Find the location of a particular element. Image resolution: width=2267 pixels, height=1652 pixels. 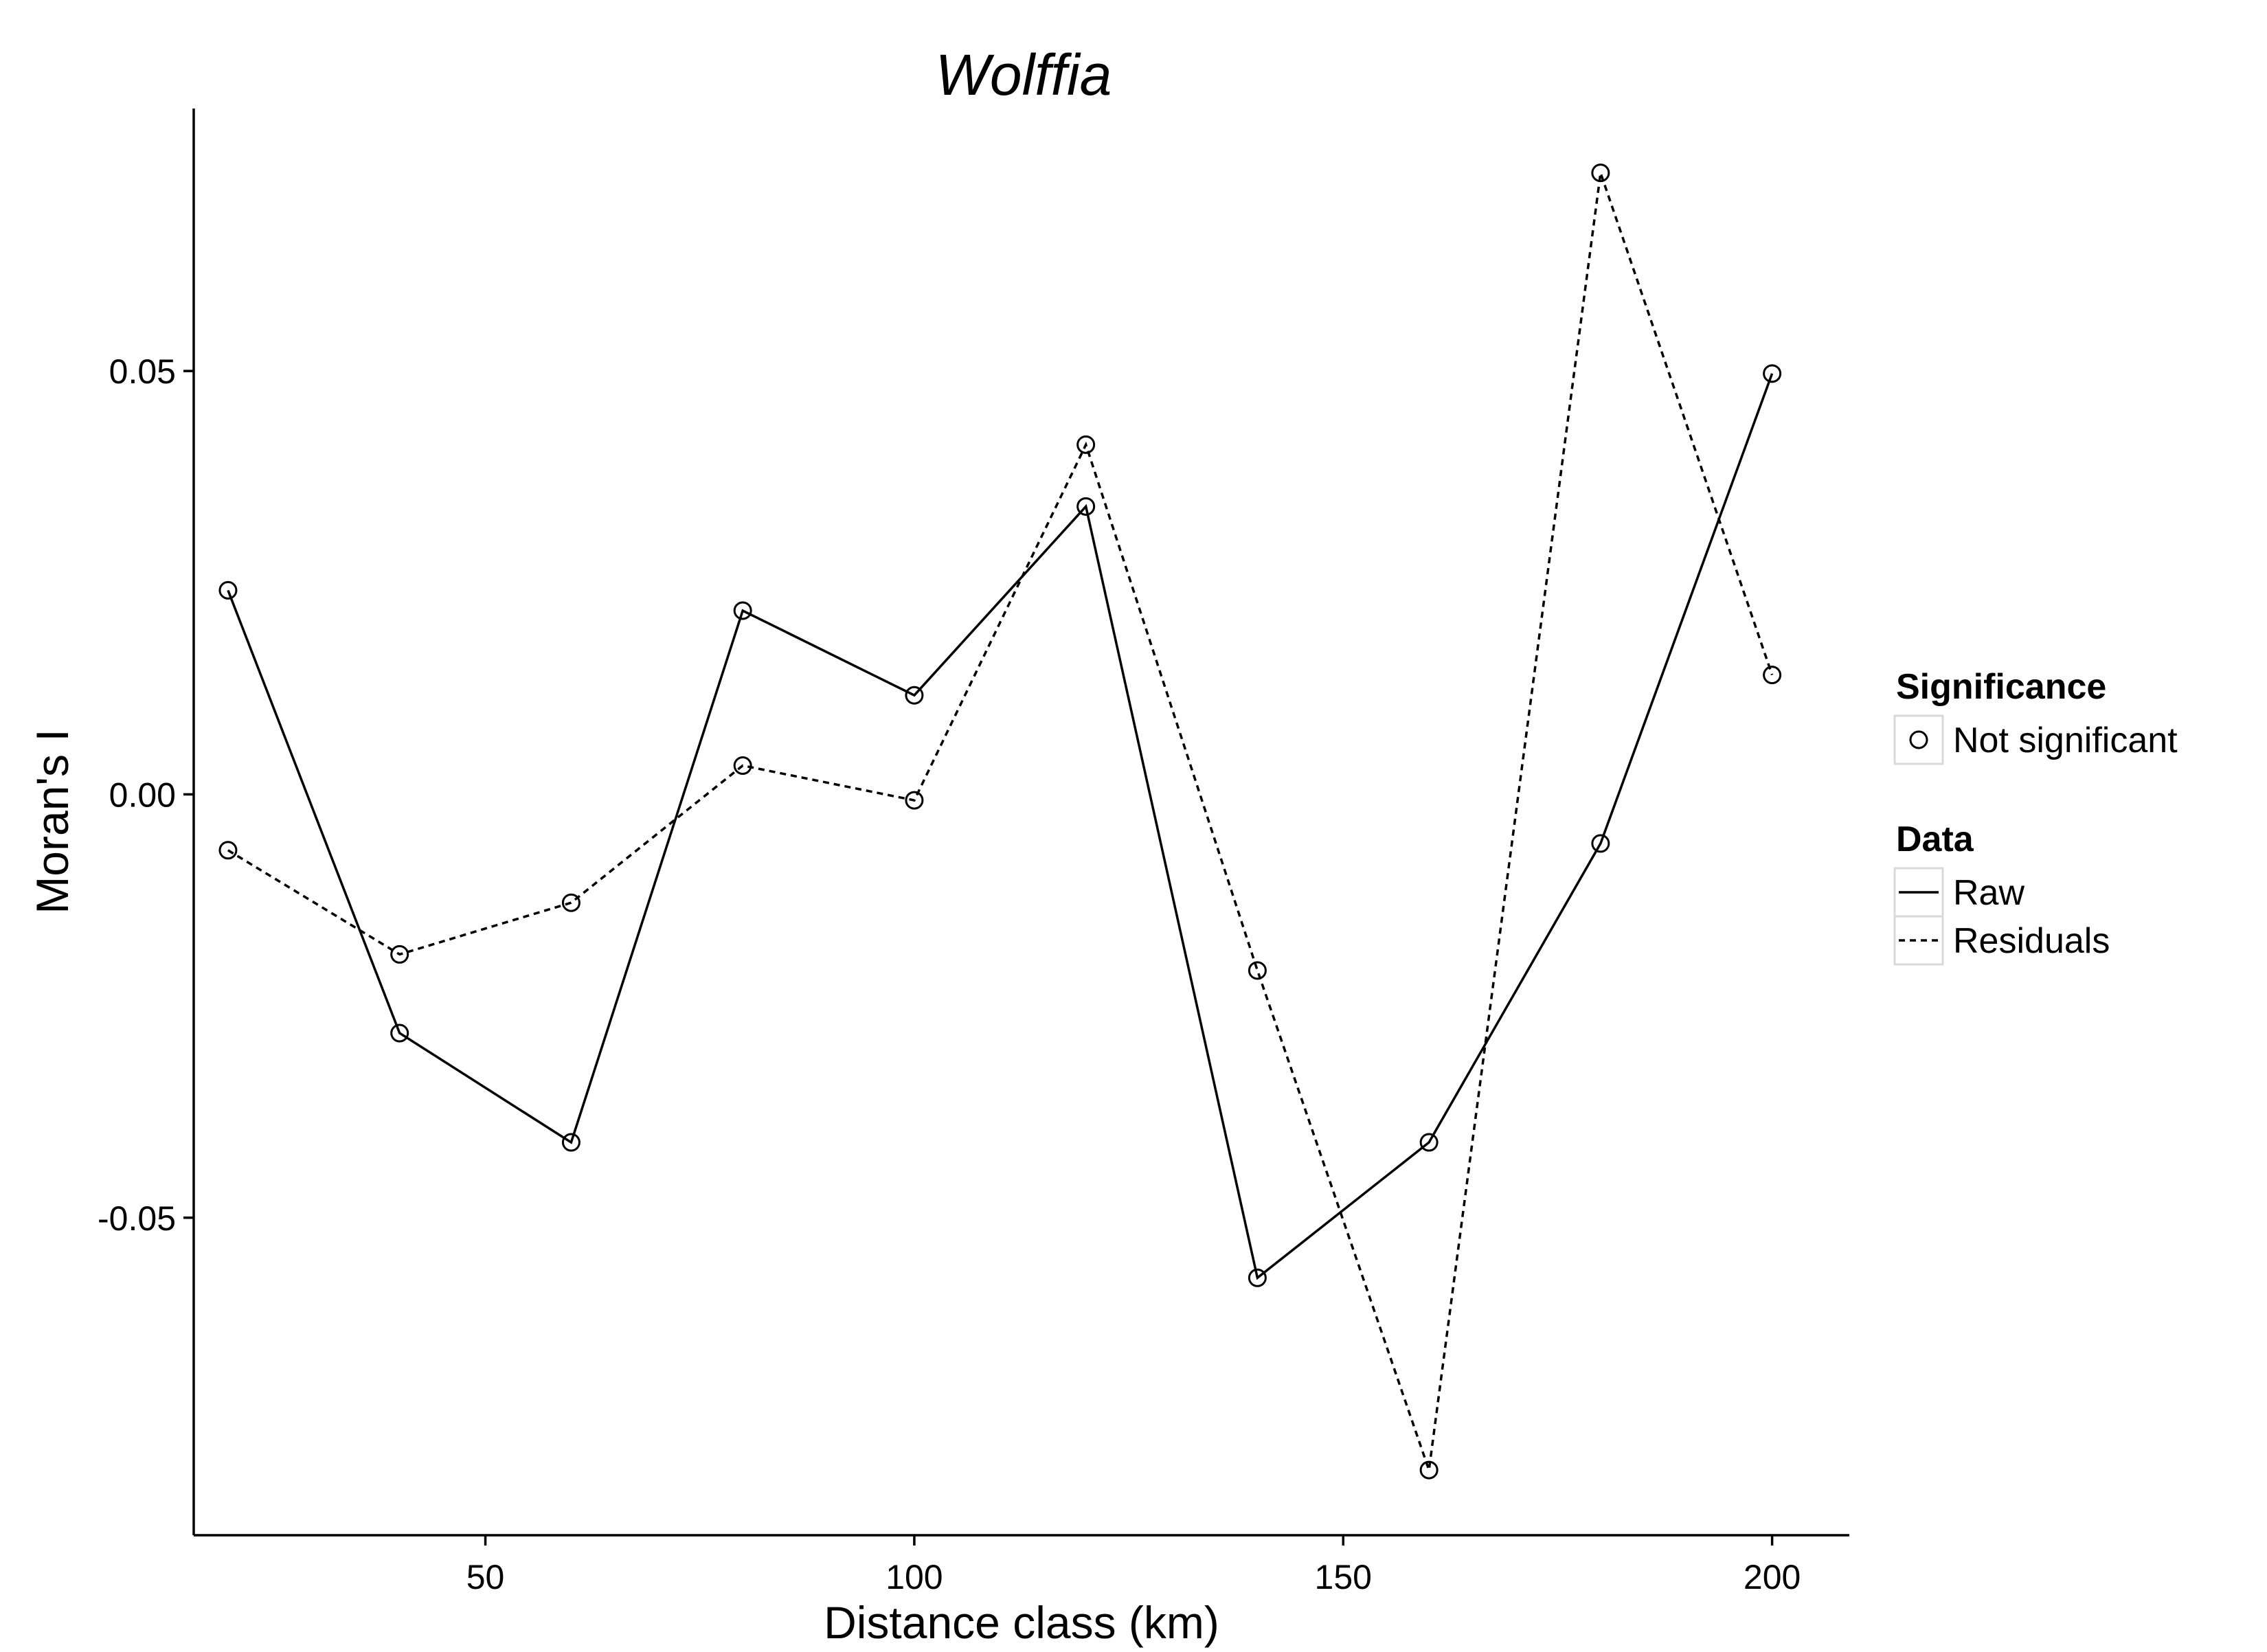

y-axis-ticks: -0.05 0.00 0.05 is located at coordinates (146, 795).